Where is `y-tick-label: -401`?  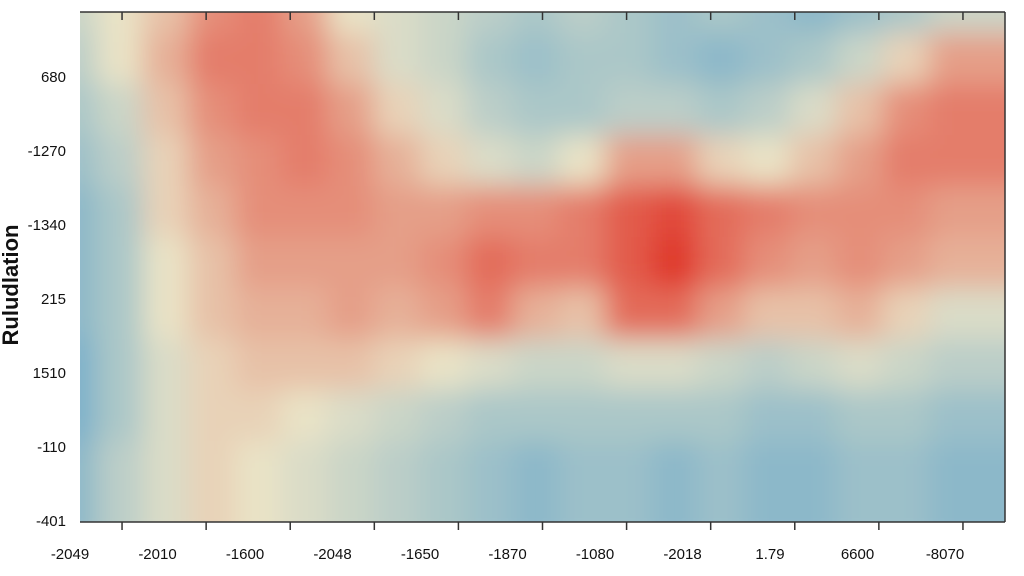 y-tick-label: -401 is located at coordinates (51, 521).